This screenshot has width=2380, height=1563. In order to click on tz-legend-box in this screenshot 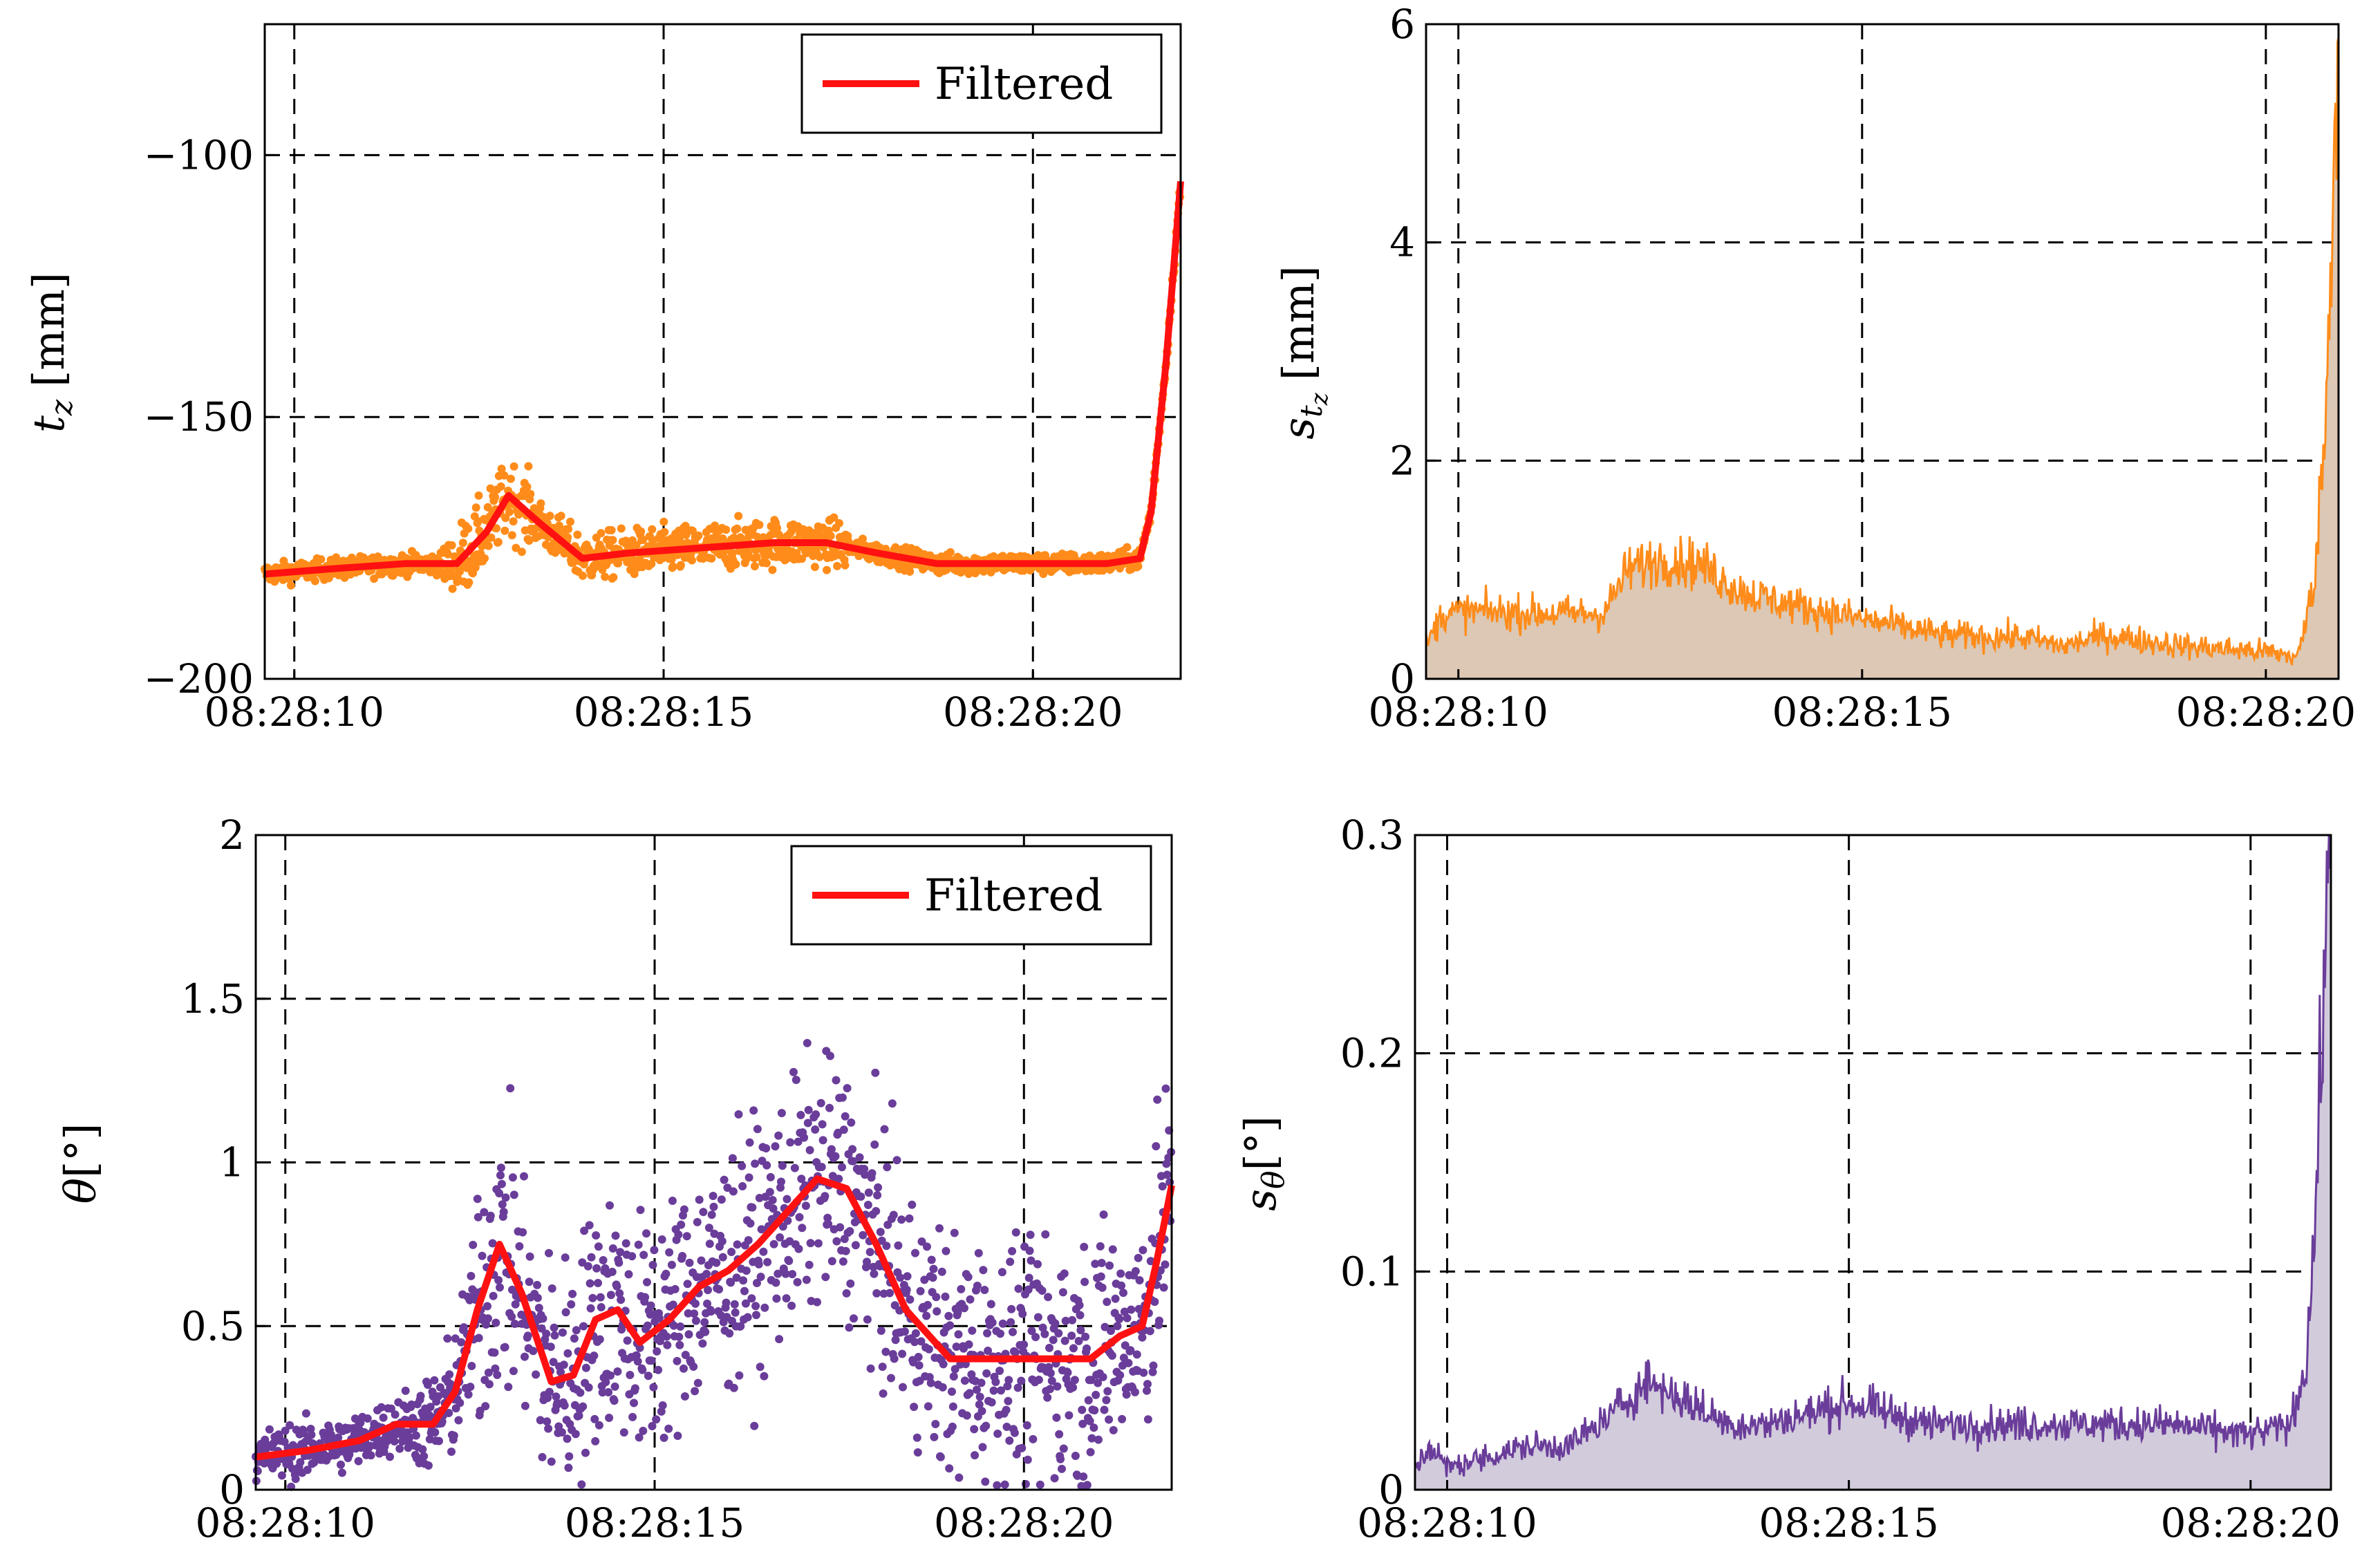, I will do `click(981, 83)`.